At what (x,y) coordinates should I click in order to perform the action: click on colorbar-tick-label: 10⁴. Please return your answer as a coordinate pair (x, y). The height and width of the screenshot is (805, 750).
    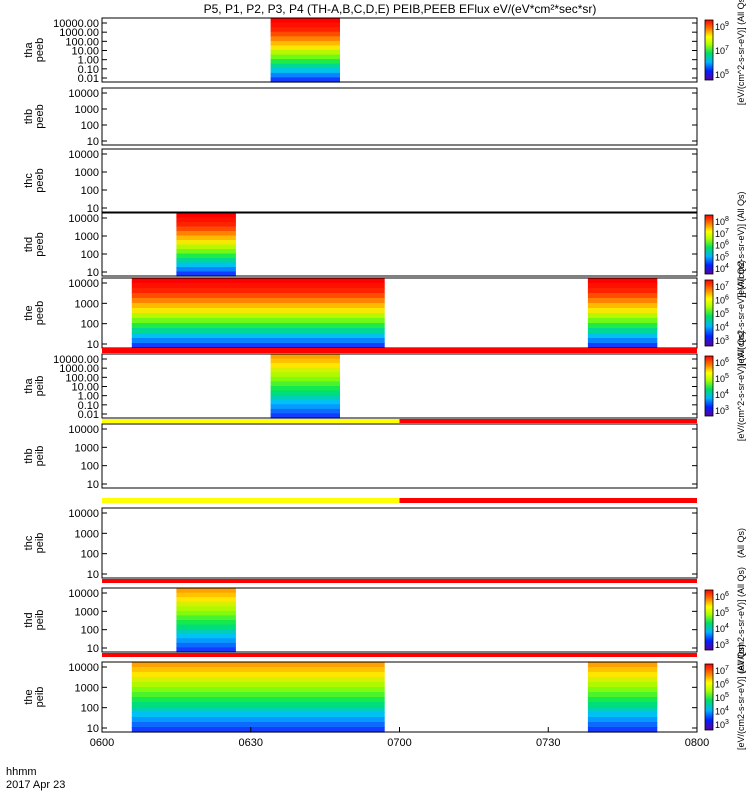
    Looking at the image, I should click on (722, 711).